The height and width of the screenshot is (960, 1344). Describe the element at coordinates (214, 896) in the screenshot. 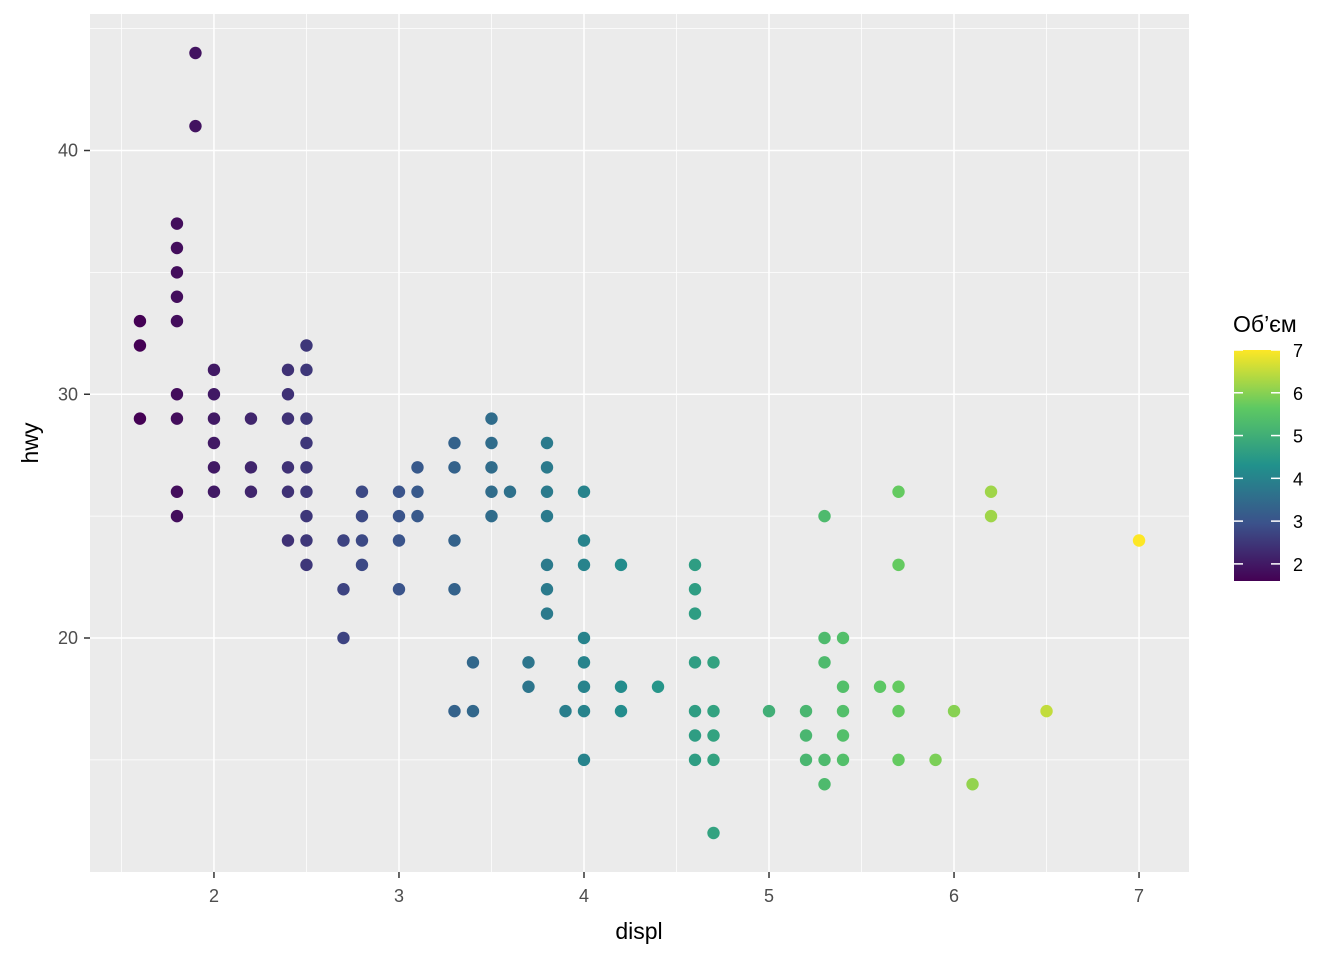

I see `x-tick-label: 2` at that location.